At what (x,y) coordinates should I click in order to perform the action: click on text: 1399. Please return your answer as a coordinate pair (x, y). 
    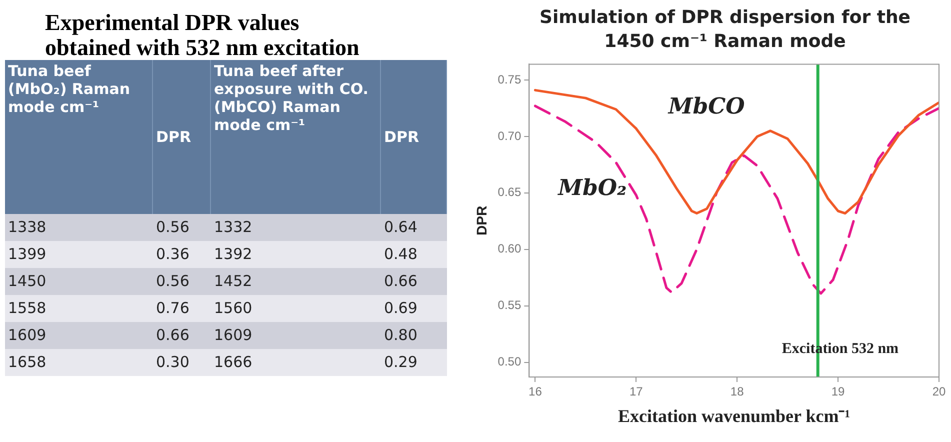
    Looking at the image, I should click on (79, 254).